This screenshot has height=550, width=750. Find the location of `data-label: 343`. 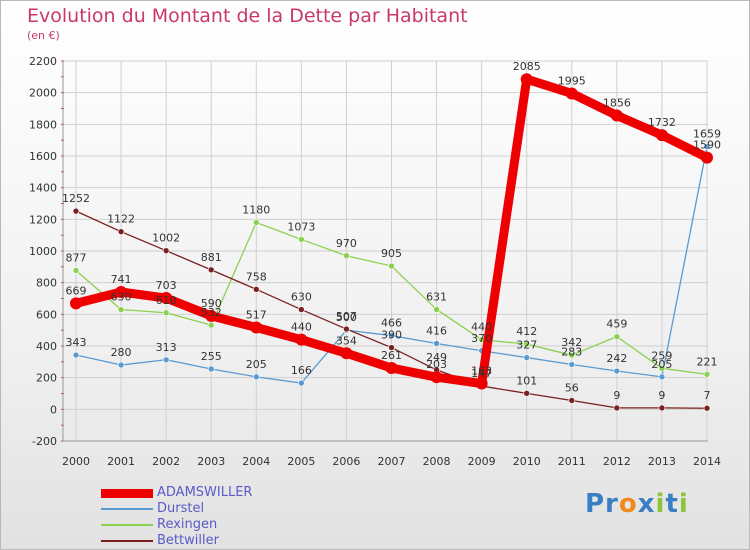

data-label: 343 is located at coordinates (76, 342).